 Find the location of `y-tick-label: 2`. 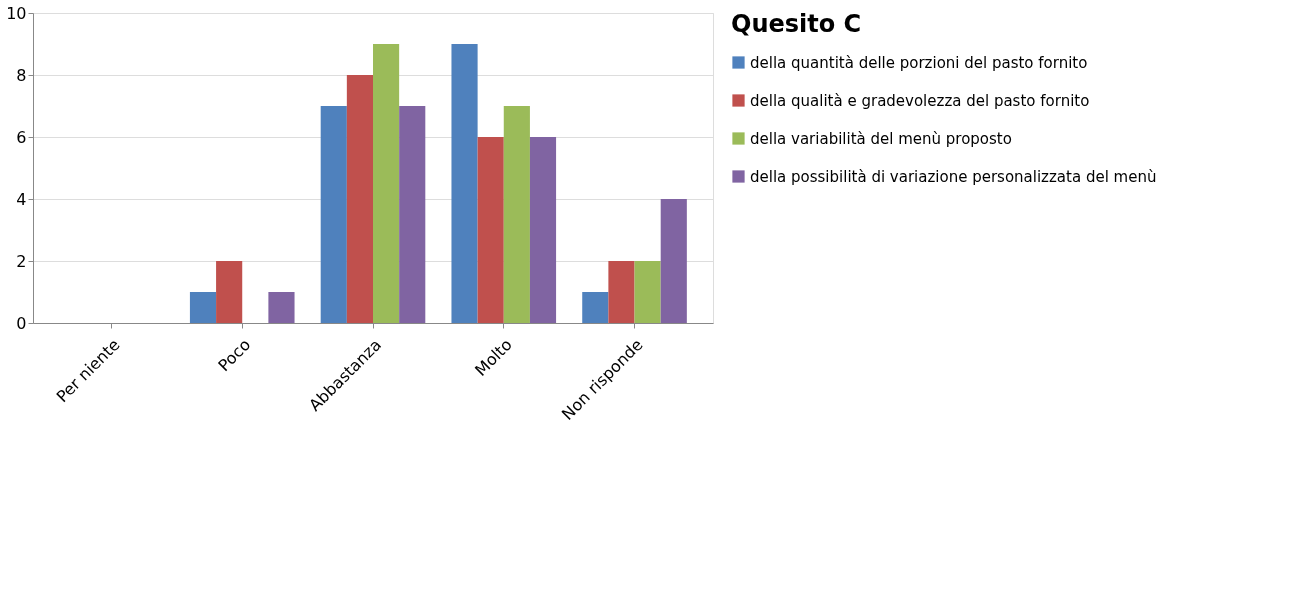

y-tick-label: 2 is located at coordinates (21, 261).